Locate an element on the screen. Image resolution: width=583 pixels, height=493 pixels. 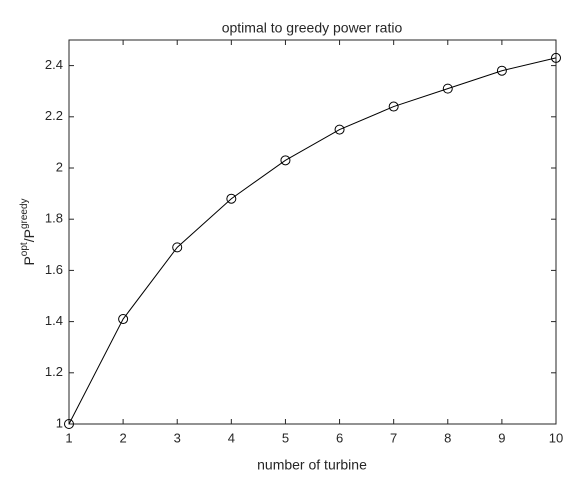
x-tick-label: 8 is located at coordinates (447, 437).